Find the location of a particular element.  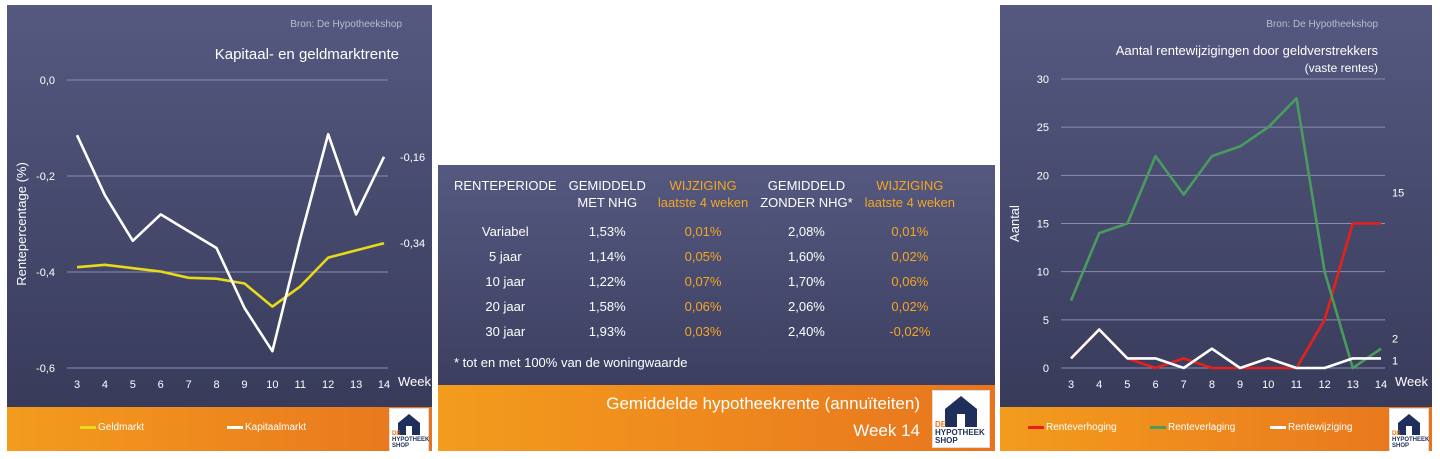

right-ytick-label: 0 is located at coordinates (1046, 369).